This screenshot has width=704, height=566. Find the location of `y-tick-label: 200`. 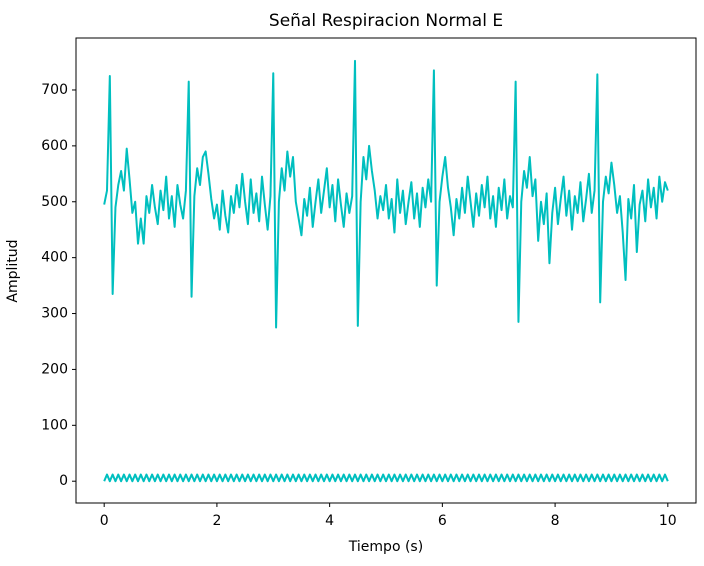

y-tick-label: 200 is located at coordinates (54, 369).